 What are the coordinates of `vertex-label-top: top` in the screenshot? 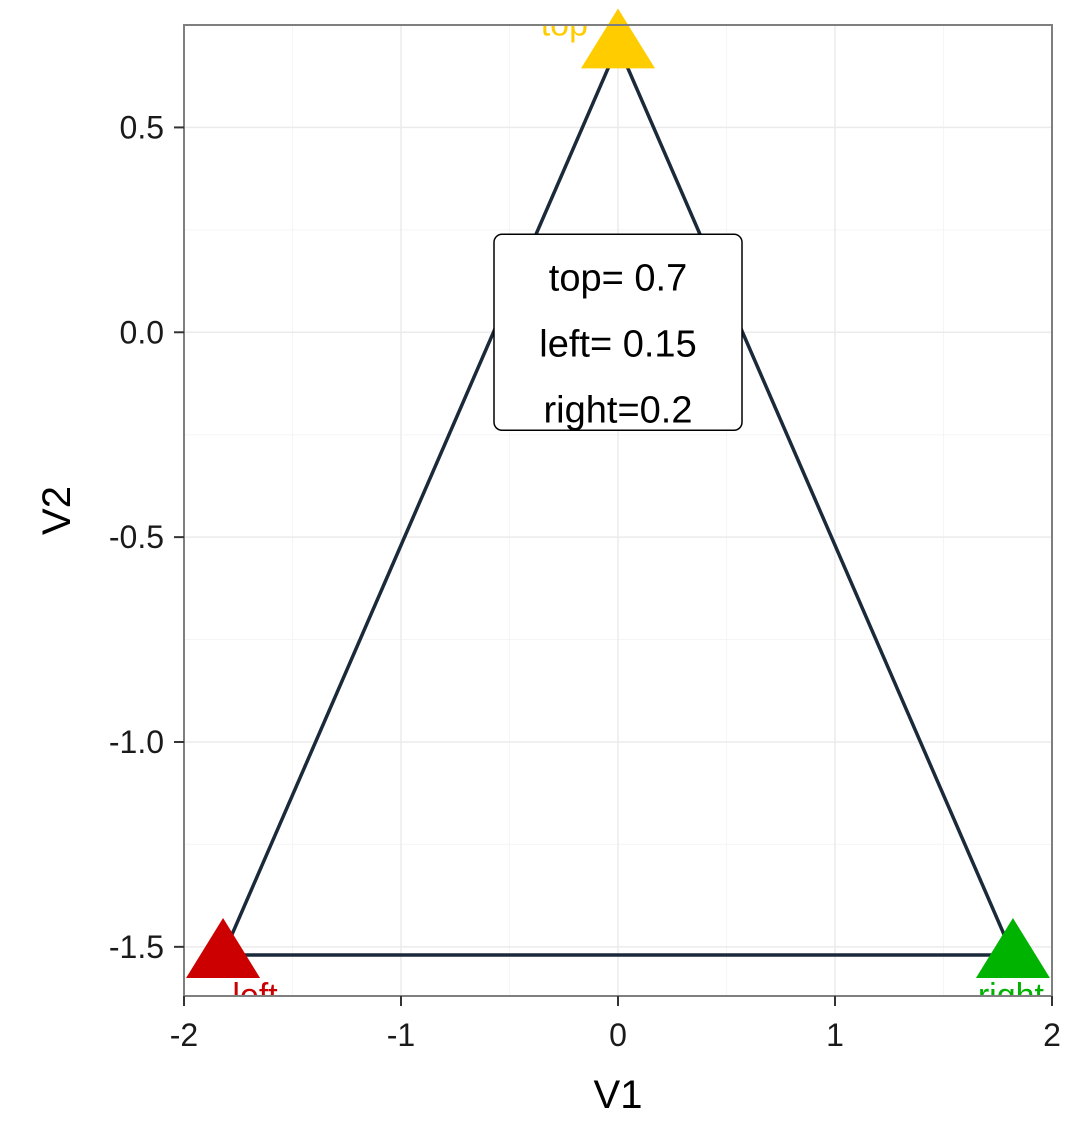 It's located at (564, 24).